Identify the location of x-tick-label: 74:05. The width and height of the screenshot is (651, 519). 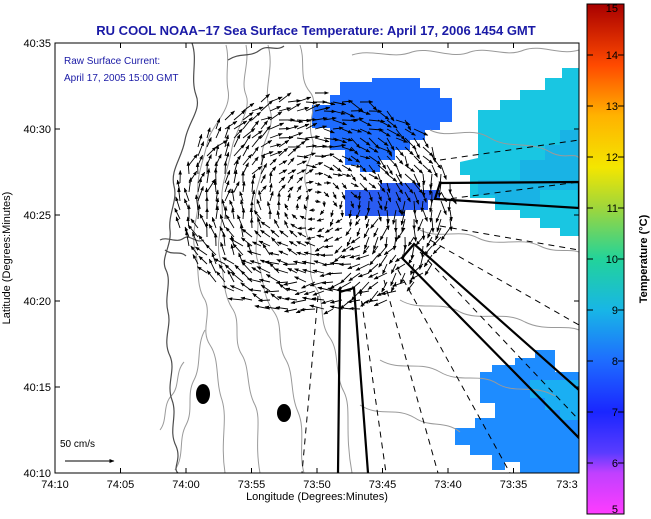
(121, 485).